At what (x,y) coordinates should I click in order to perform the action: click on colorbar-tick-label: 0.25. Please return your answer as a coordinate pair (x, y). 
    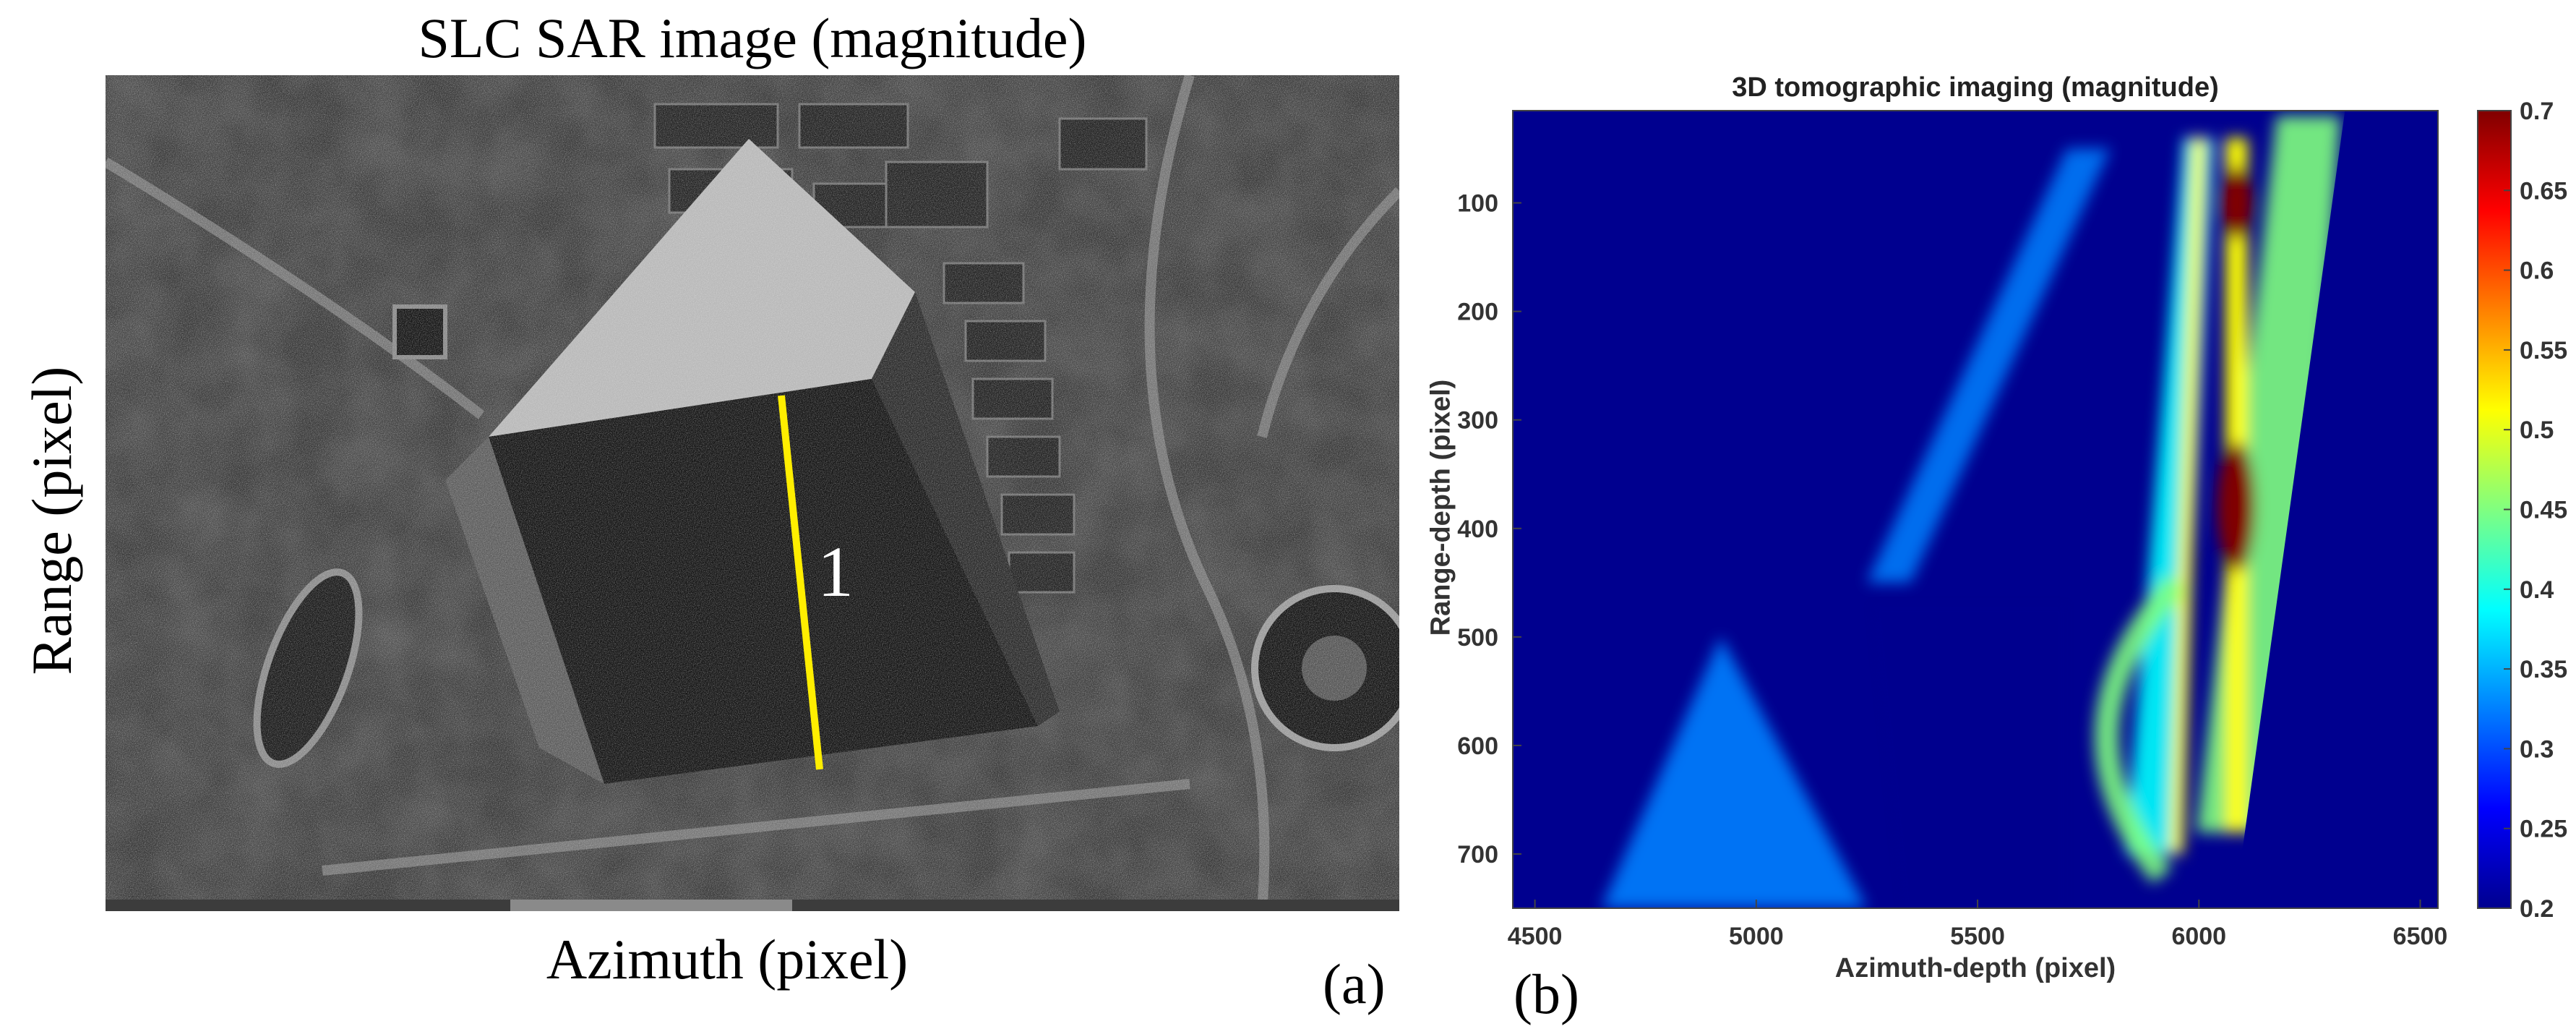
    Looking at the image, I should click on (2543, 830).